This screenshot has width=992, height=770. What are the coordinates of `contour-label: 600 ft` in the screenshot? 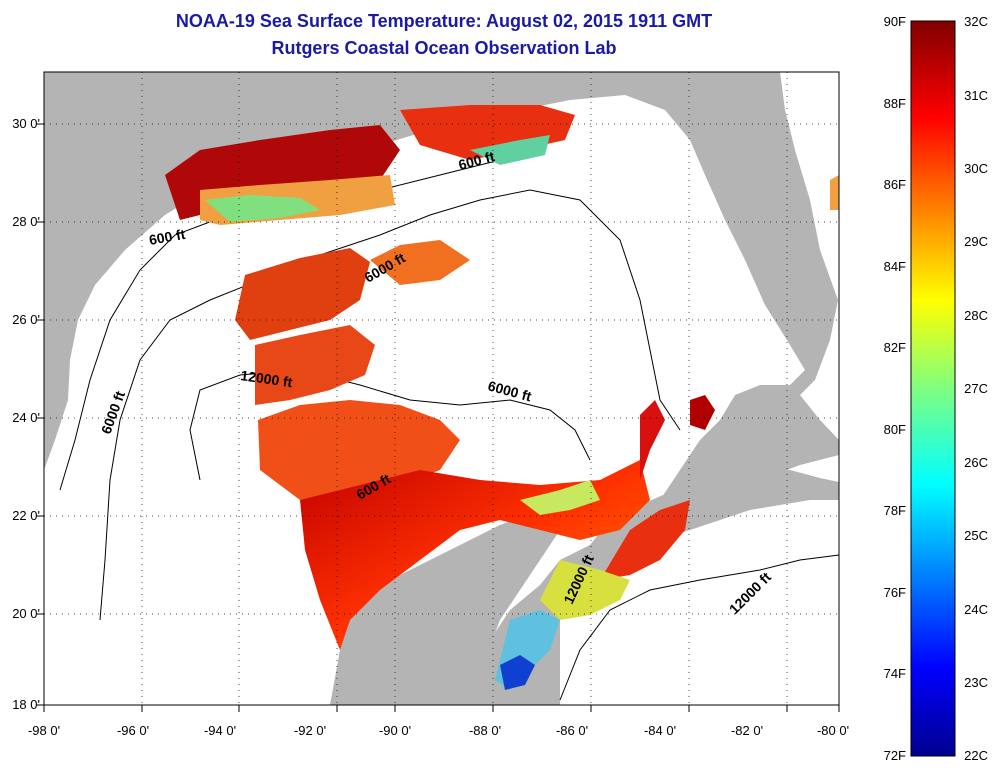 It's located at (167, 237).